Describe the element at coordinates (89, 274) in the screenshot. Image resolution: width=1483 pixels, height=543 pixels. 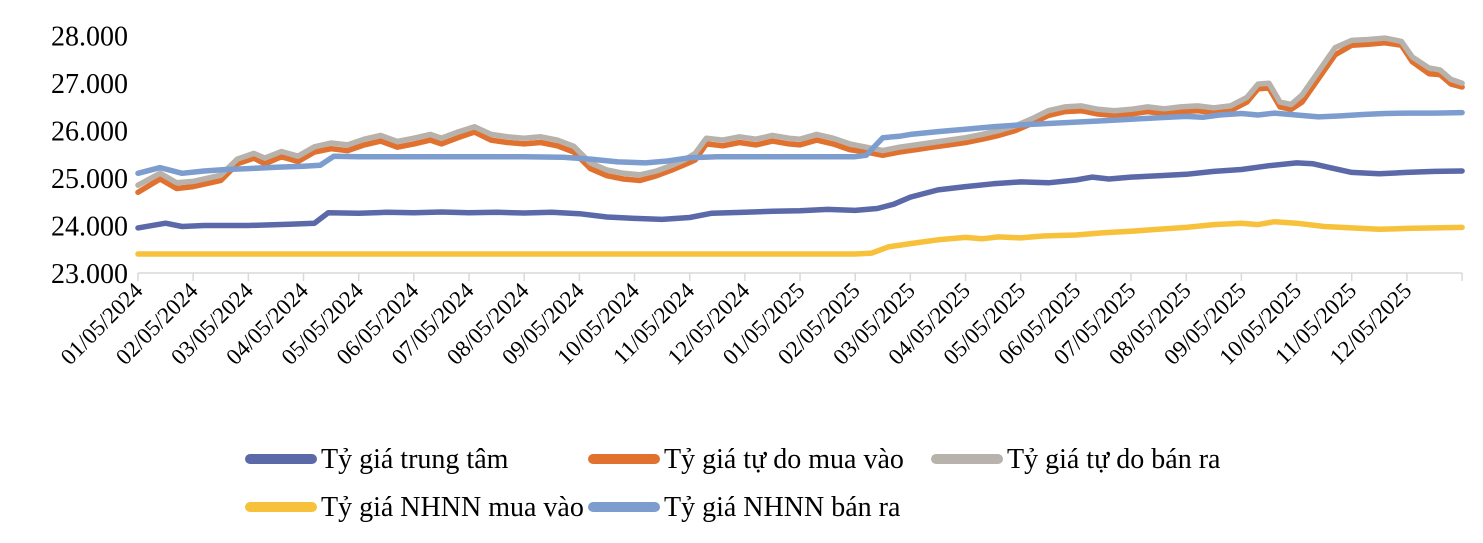
I see `y-axis-tick-label: 23.000` at that location.